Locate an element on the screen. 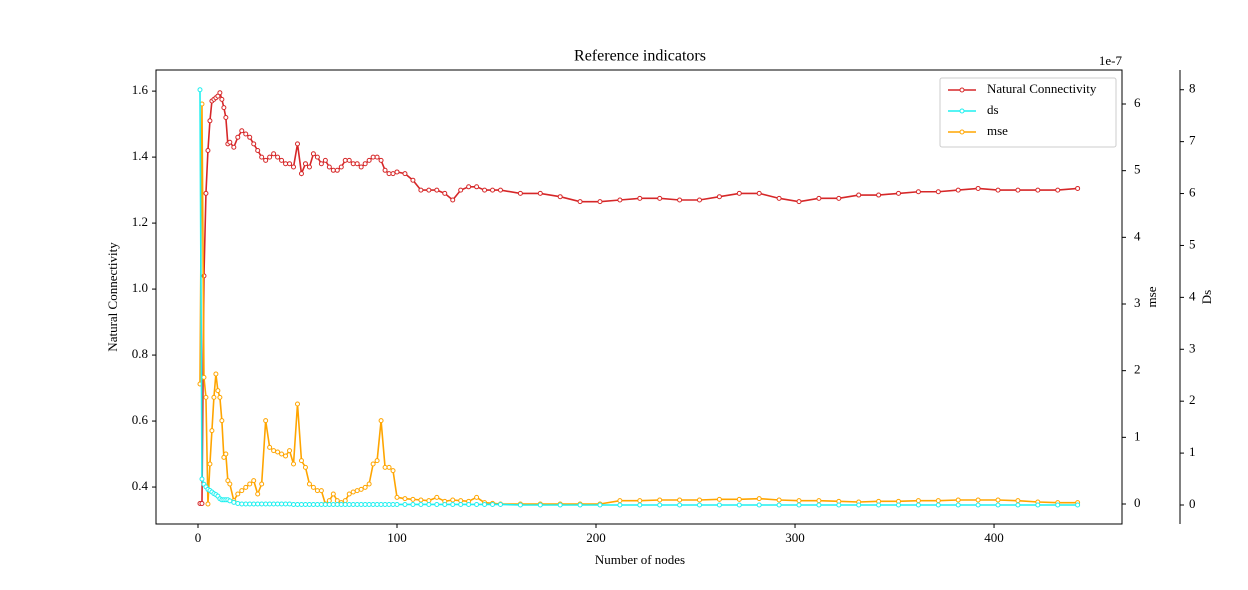 The width and height of the screenshot is (1248, 590). y2-tick-label: 0 is located at coordinates (1137, 502).